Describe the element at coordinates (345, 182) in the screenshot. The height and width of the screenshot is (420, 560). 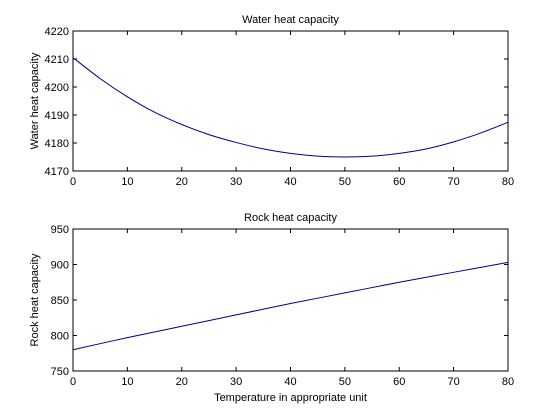
I see `water-x-tick-label: 50` at that location.